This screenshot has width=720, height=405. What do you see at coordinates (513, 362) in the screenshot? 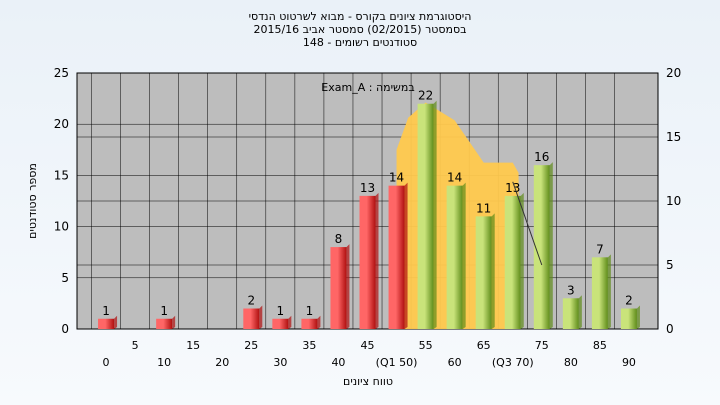
I see `x-tick-label: (Q3 70)` at bounding box center [513, 362].